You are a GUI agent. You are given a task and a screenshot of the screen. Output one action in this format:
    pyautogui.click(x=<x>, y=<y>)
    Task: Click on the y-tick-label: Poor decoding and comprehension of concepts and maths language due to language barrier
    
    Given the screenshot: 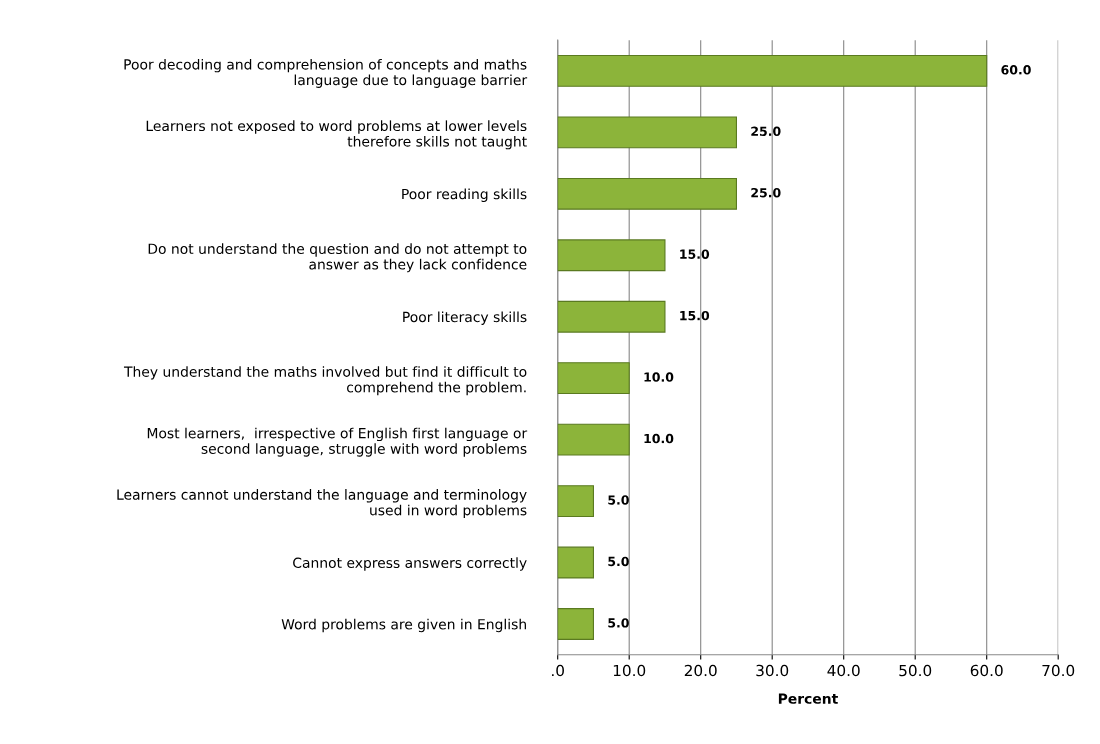 What is the action you would take?
    pyautogui.click(x=326, y=73)
    